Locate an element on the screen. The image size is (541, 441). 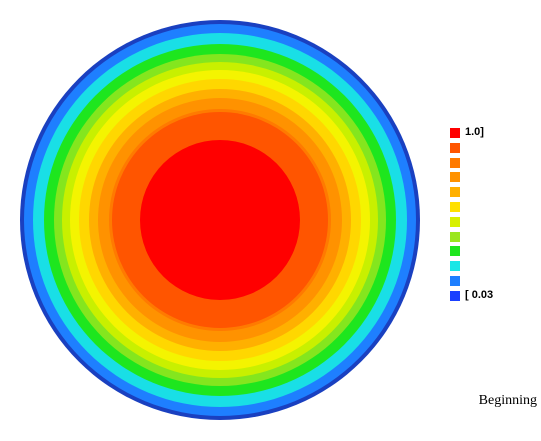
legend-label: [ 0.03 is located at coordinates (479, 294).